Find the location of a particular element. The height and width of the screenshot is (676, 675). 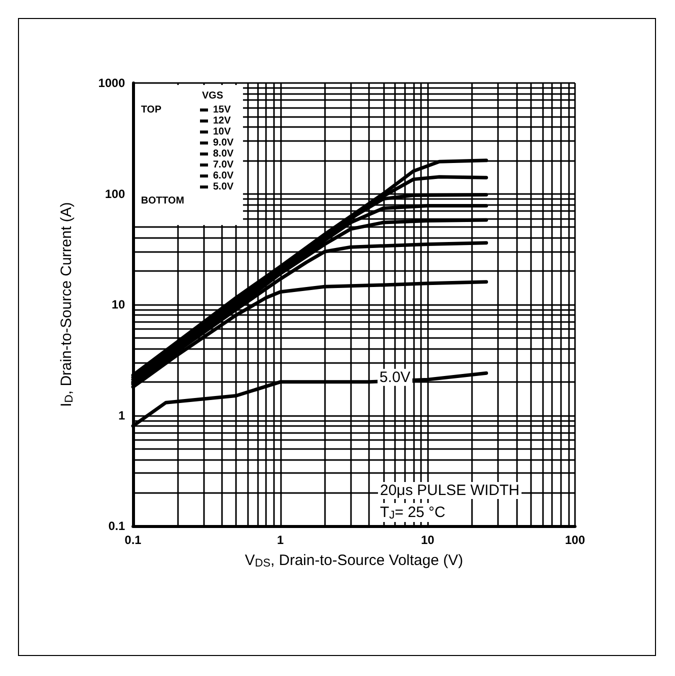

annotation: BOTTOM is located at coordinates (162, 201).